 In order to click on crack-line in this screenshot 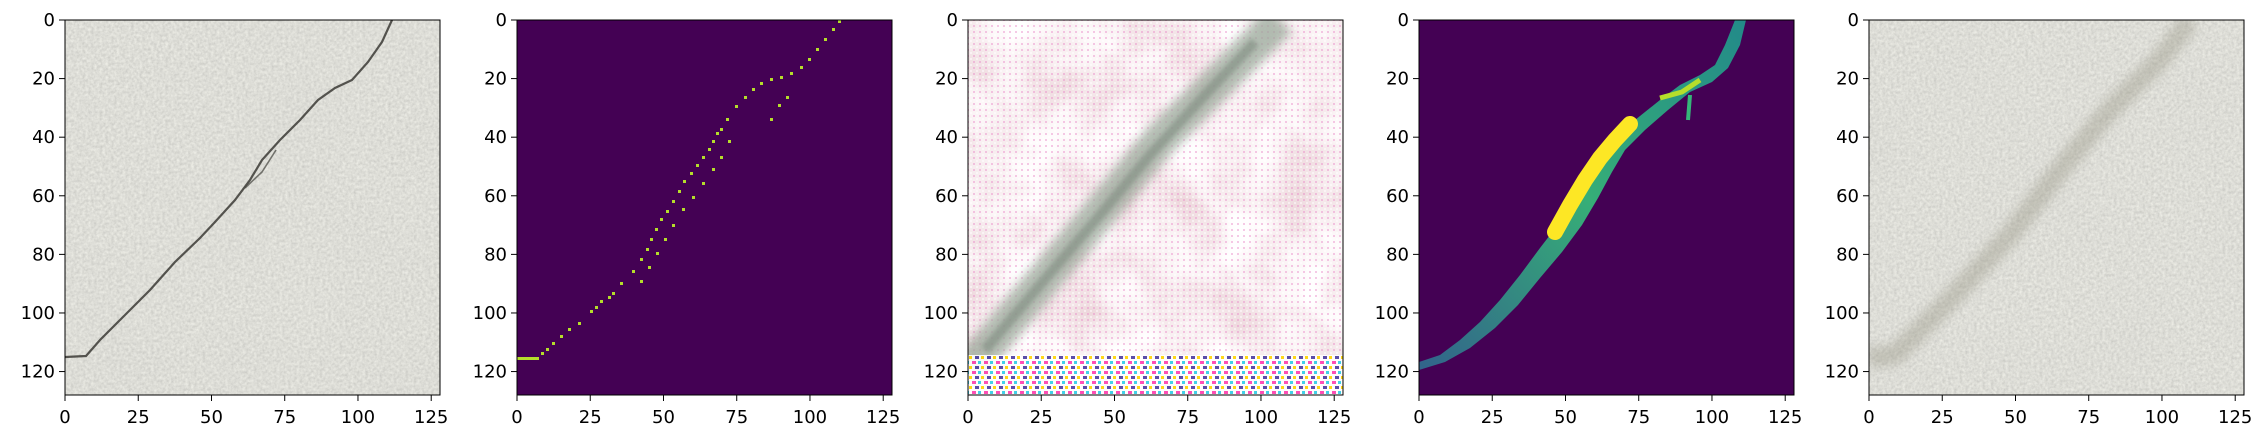, I will do `click(229, 189)`.